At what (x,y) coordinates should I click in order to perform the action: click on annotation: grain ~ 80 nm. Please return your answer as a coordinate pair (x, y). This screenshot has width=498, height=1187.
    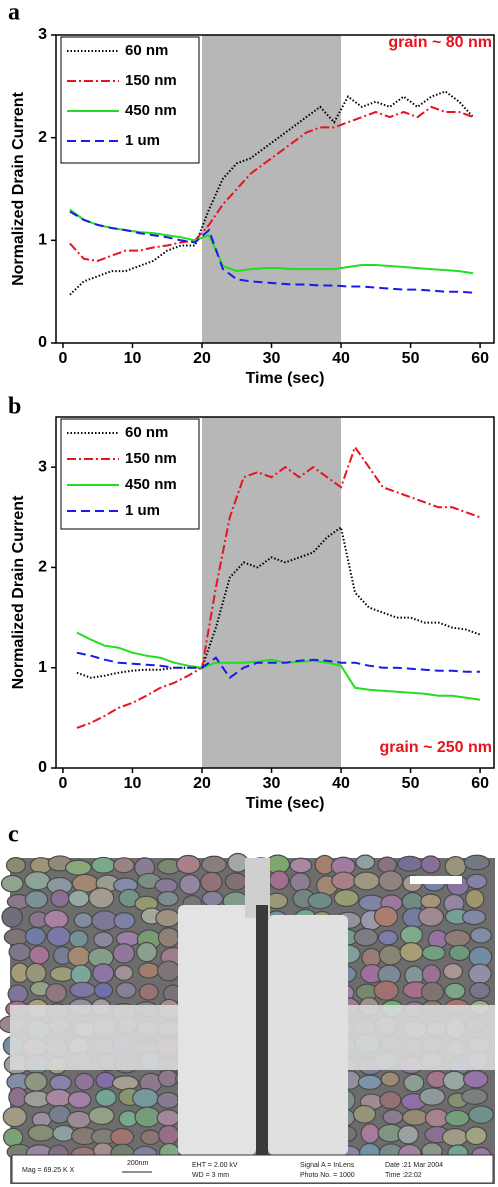
    Looking at the image, I should click on (440, 42).